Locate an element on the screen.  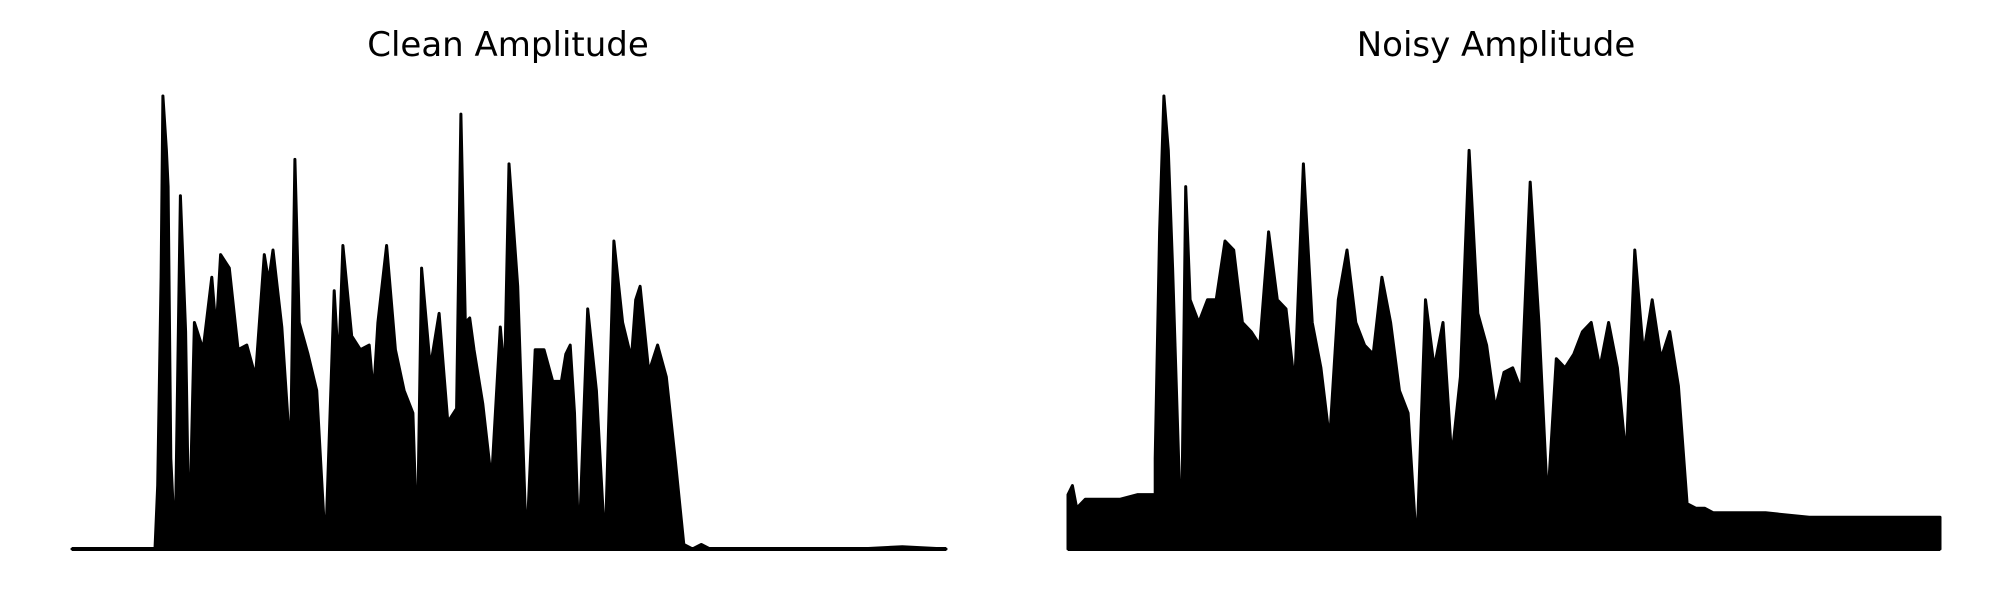
clean-amplitude-title: Clean Amplitude is located at coordinates (508, 45).